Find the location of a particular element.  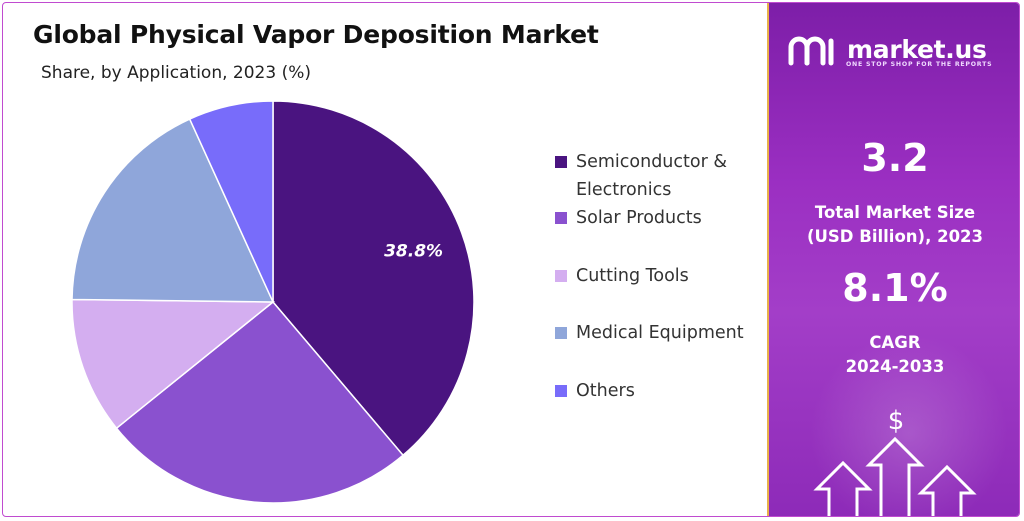

legend-label: Semiconductor & Electronics is located at coordinates (651, 176).